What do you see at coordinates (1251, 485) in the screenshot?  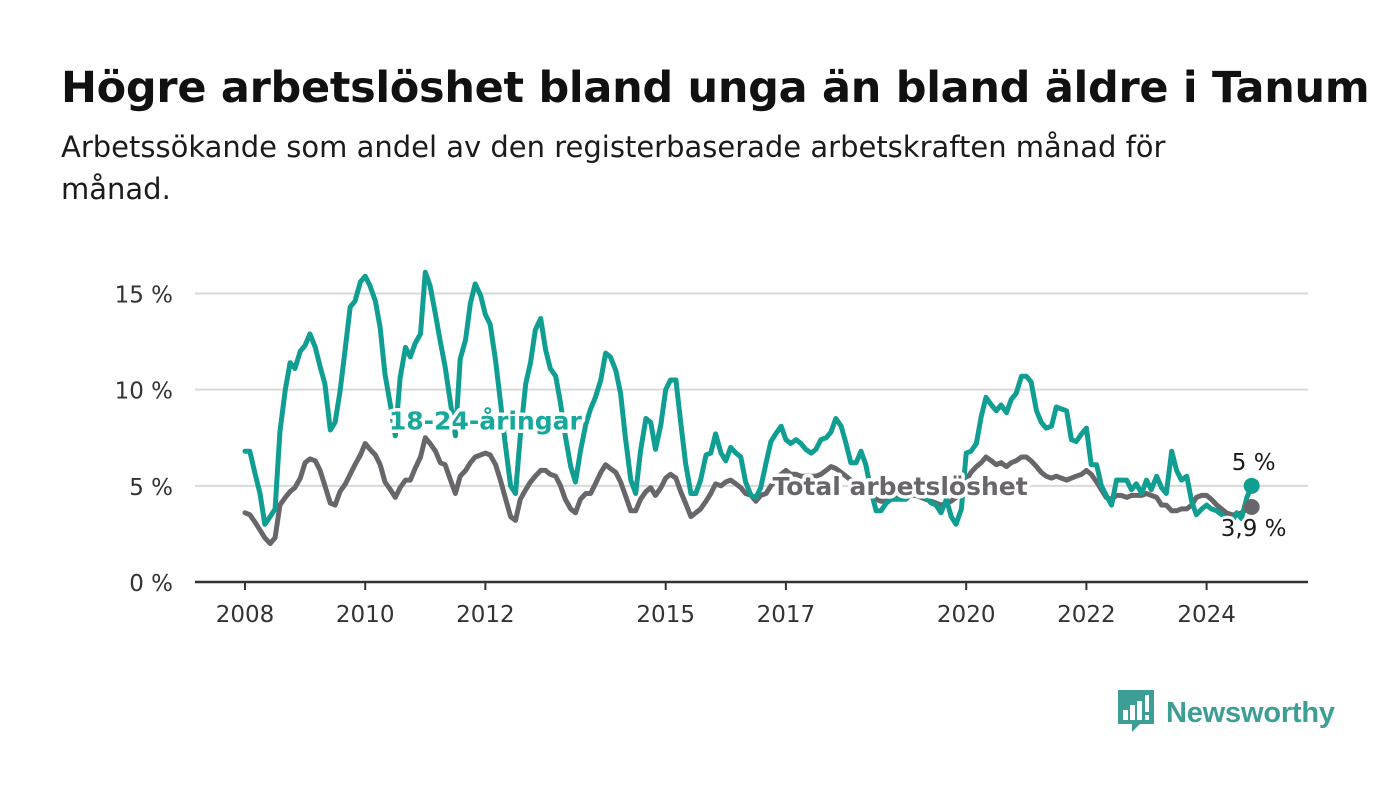 I see `end-point-youth` at bounding box center [1251, 485].